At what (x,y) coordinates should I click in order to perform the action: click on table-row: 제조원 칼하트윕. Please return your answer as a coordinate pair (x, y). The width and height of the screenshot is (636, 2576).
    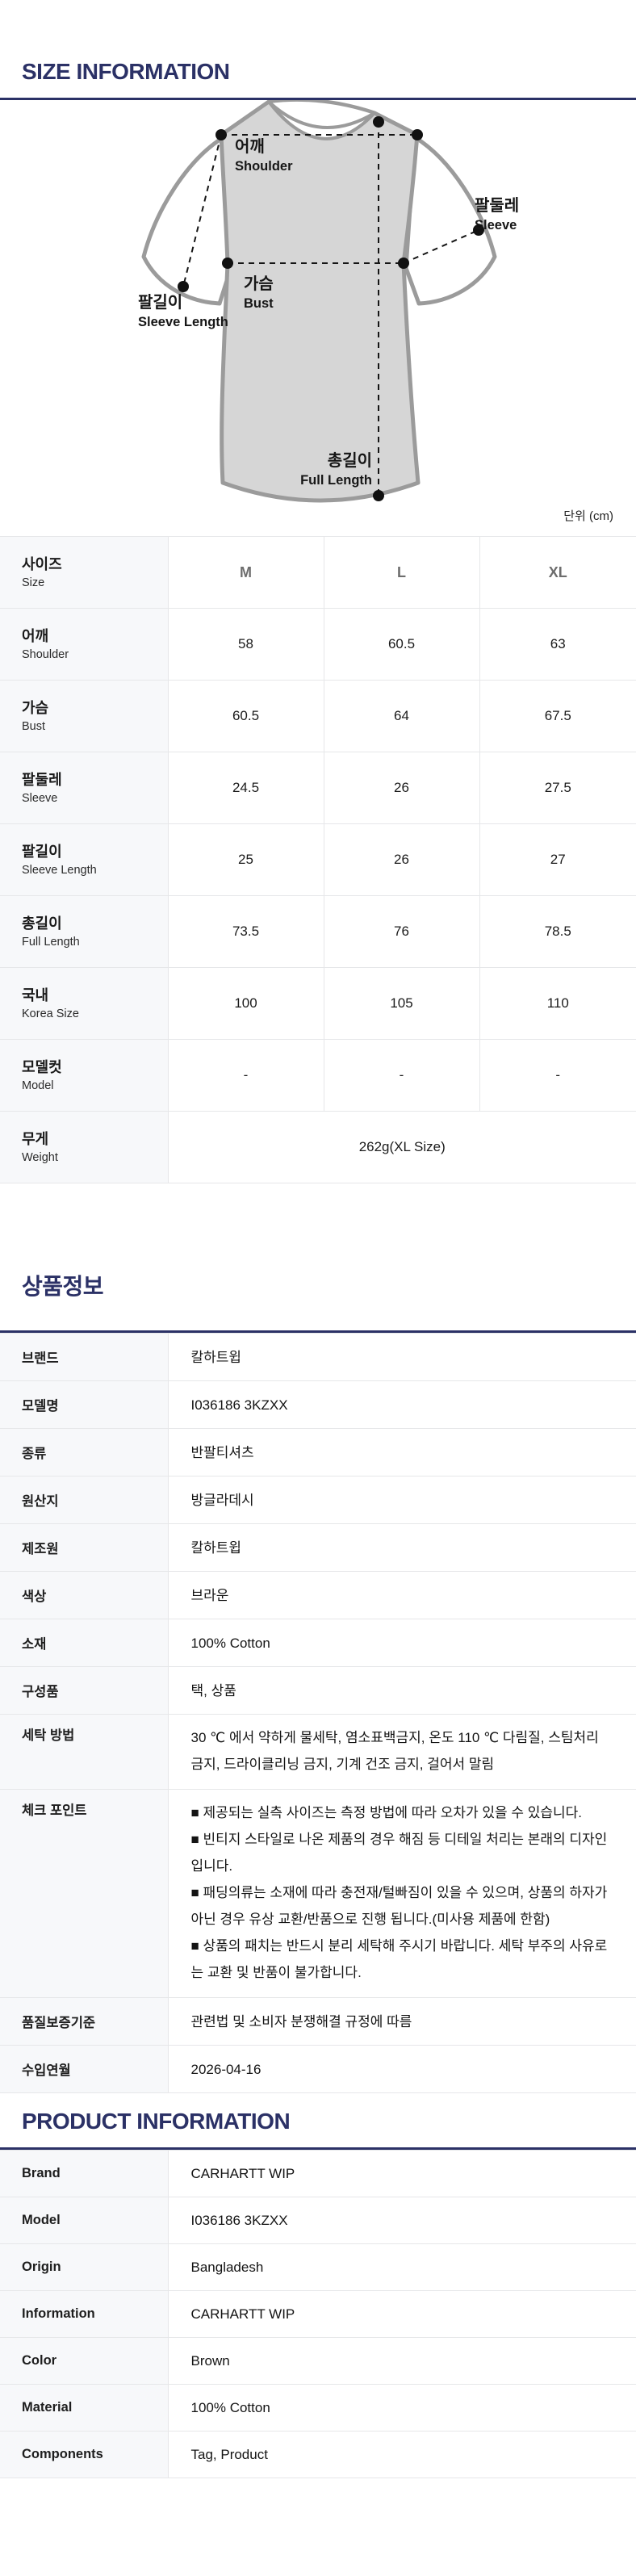
    Looking at the image, I should click on (318, 1547).